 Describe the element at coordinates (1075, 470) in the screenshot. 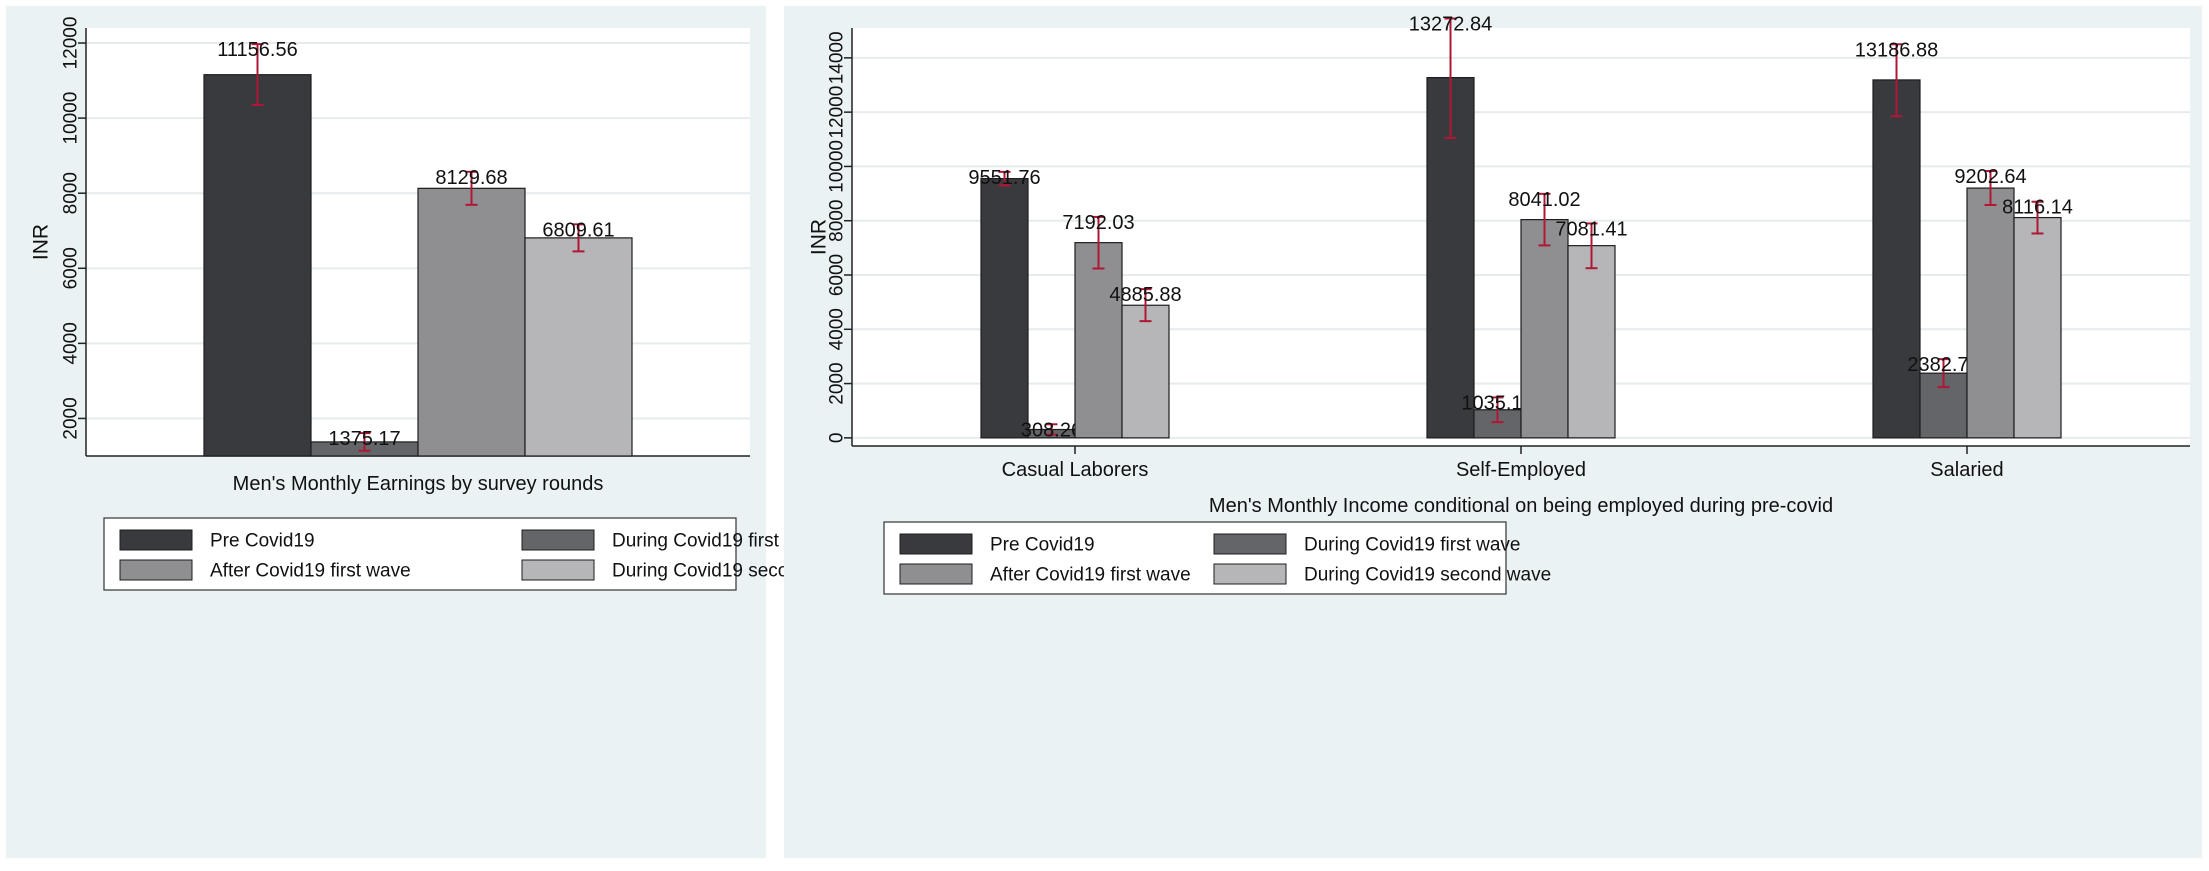

I see `x-tick-label: Casual Laborers` at that location.